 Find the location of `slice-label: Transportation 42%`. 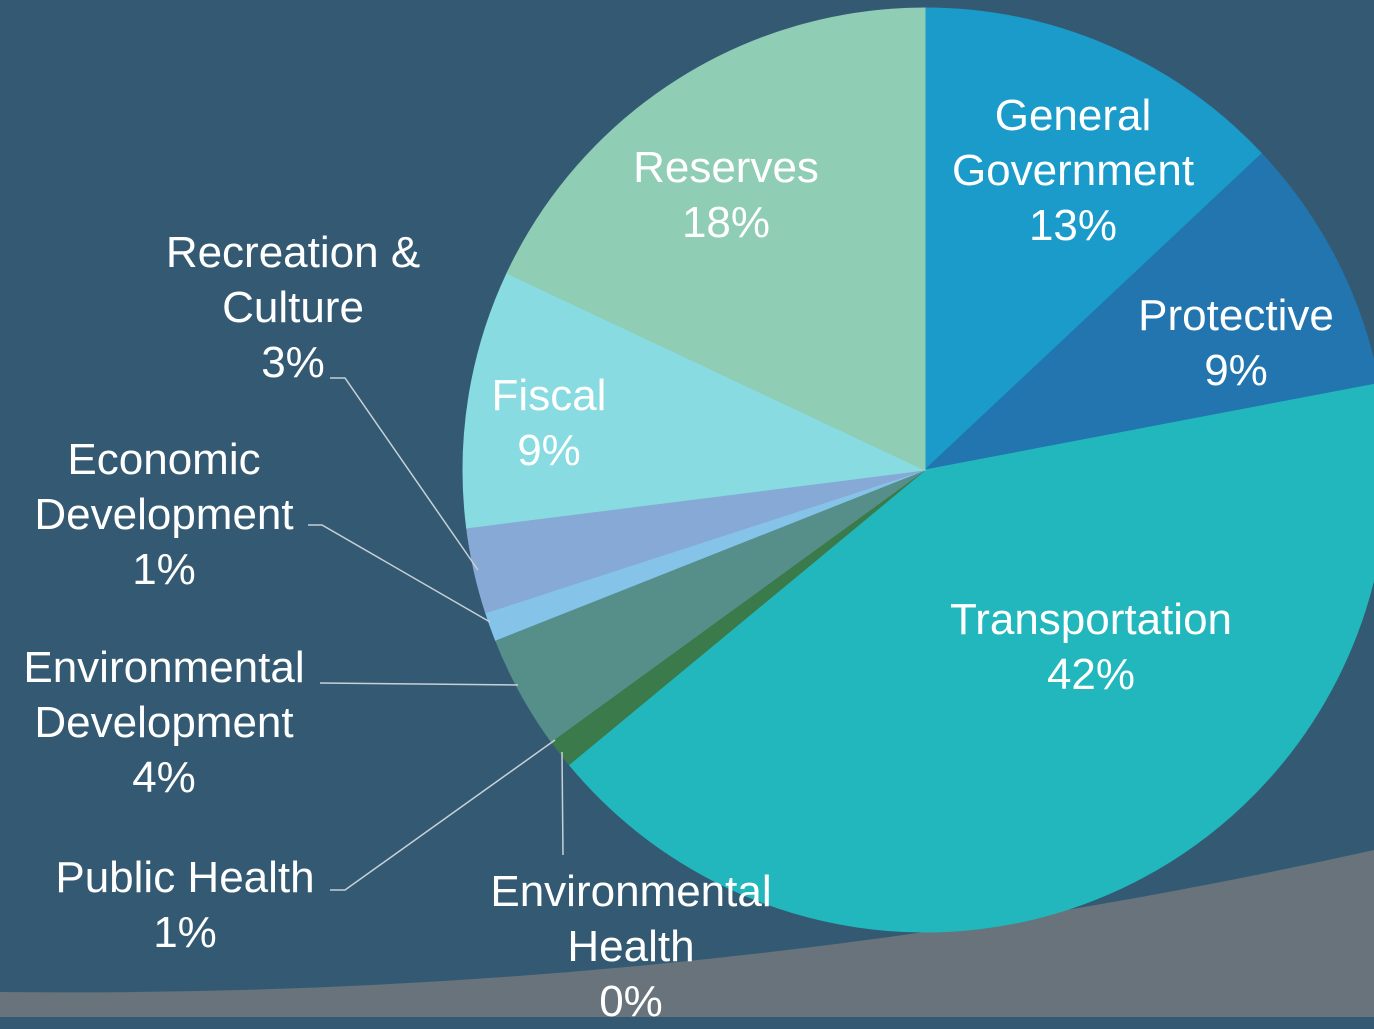

slice-label: Transportation 42% is located at coordinates (1091, 647).